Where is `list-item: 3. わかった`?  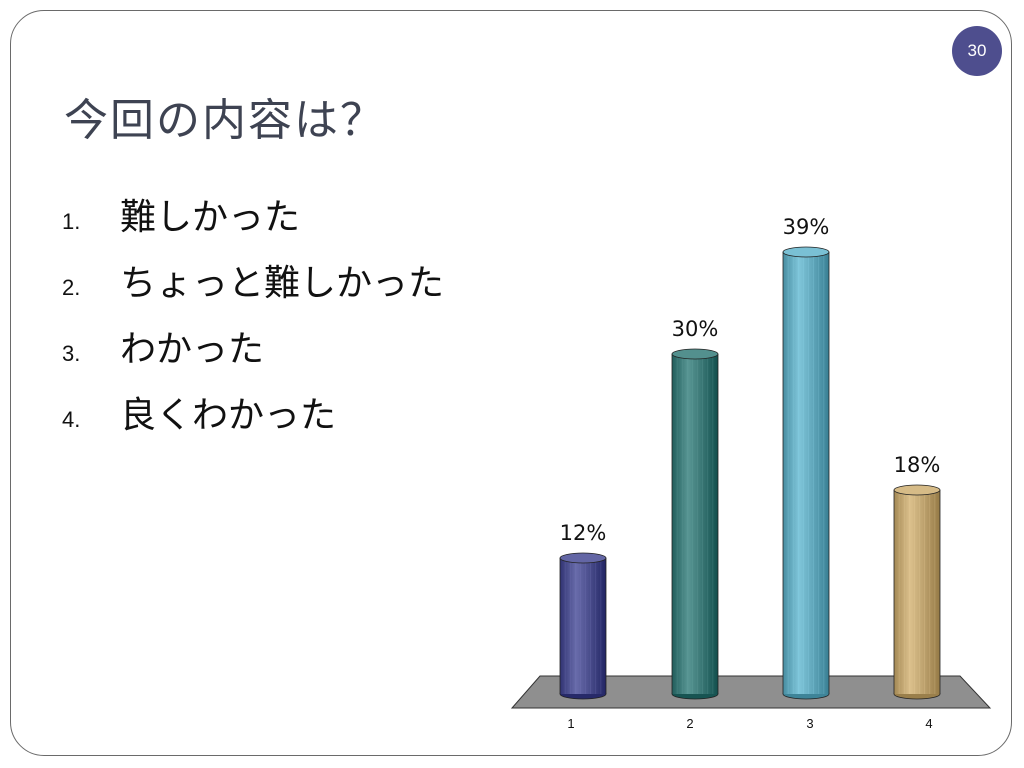 list-item: 3. わかった is located at coordinates (253, 353).